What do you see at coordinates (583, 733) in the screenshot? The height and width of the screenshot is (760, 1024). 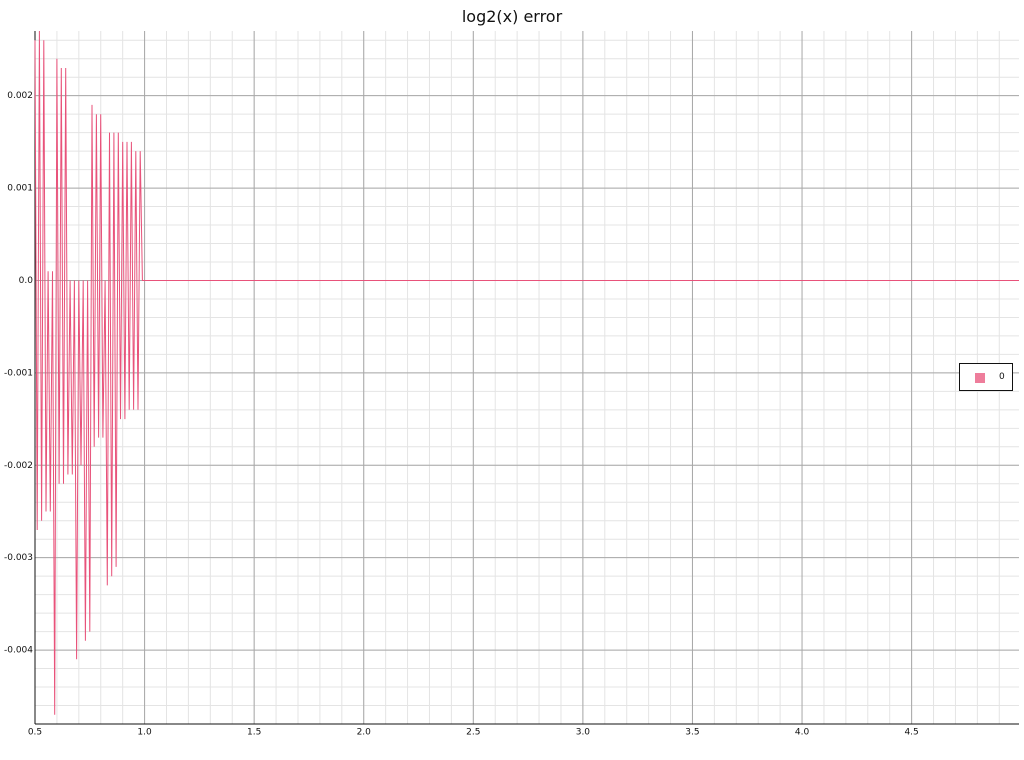 I see `x-tick-label: 3.0` at bounding box center [583, 733].